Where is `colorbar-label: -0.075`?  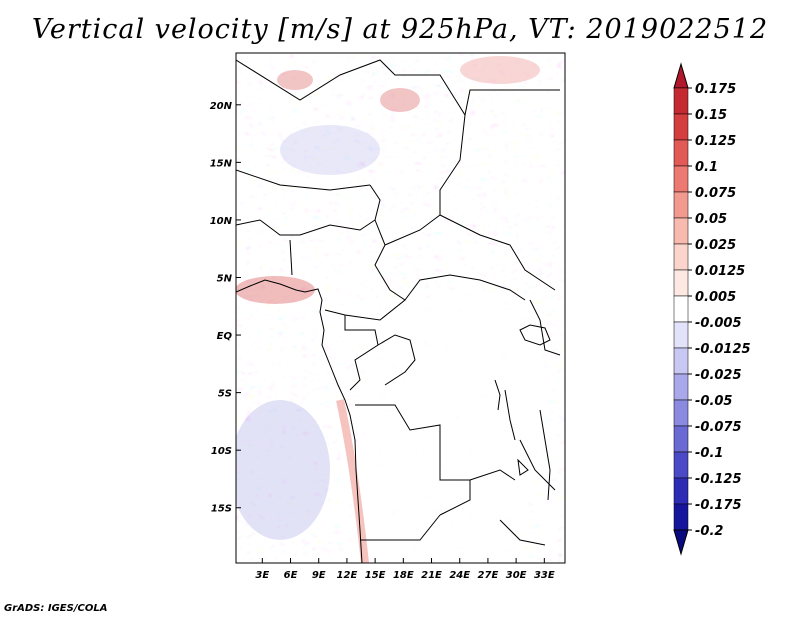
colorbar-label: -0.075 is located at coordinates (718, 427).